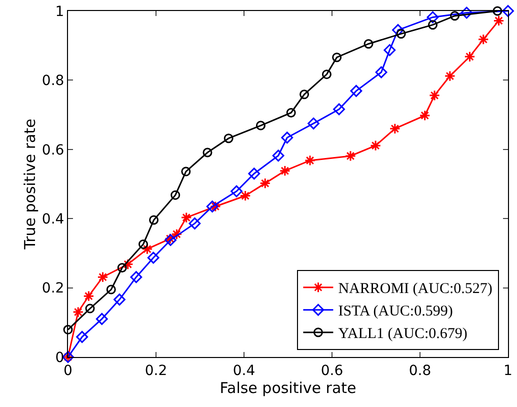 The width and height of the screenshot is (517, 407). I want to click on x-tick-label: 0.8, so click(420, 370).